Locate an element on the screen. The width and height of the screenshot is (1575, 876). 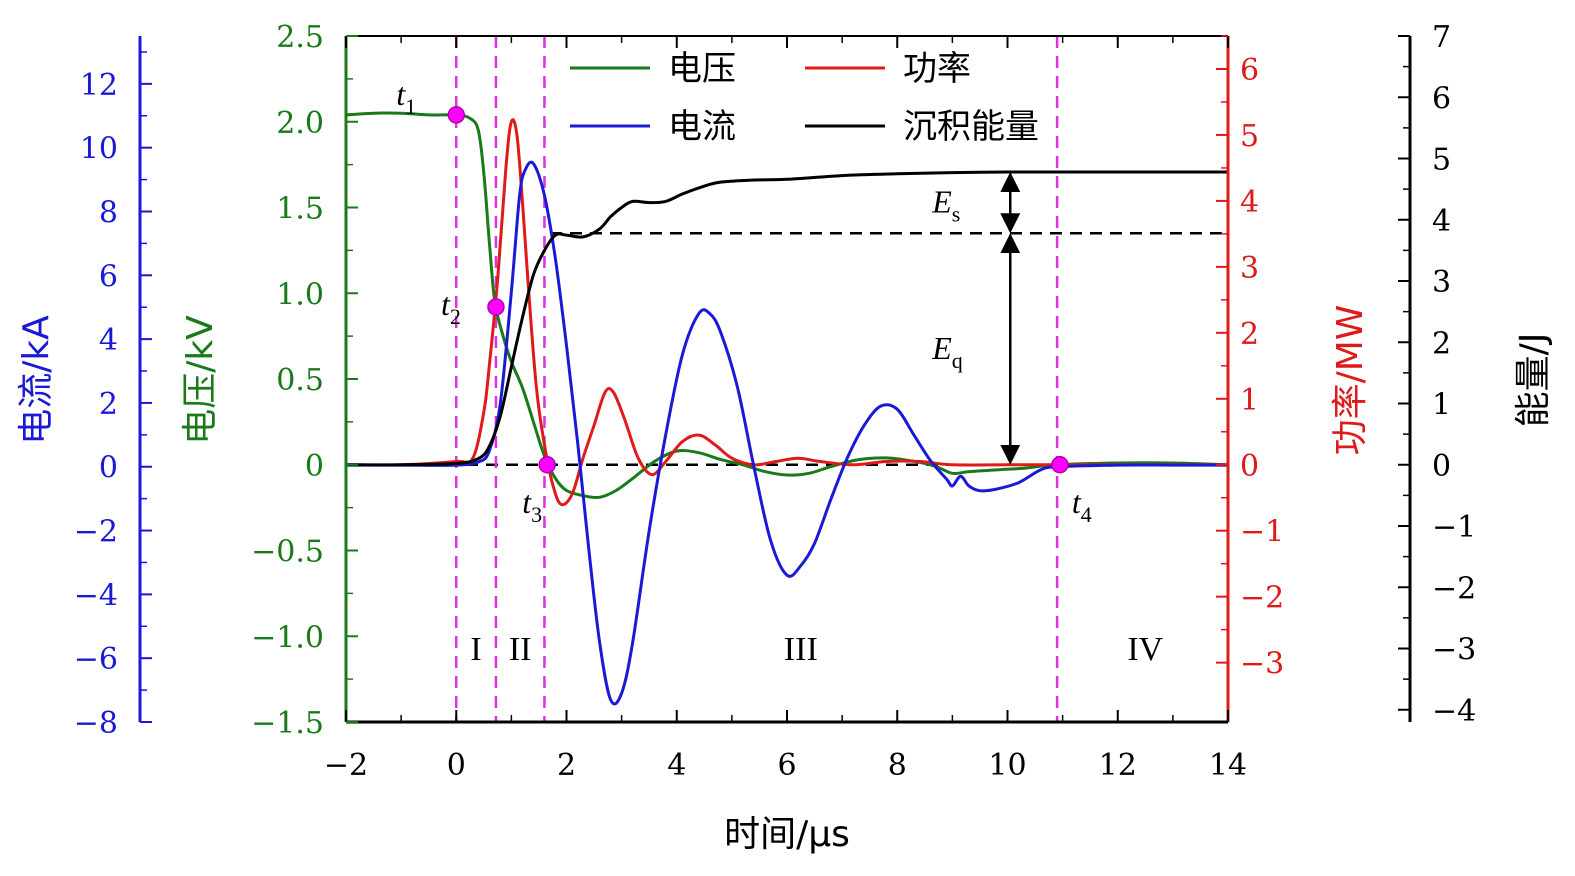
power-tick-label: 6 is located at coordinates (1249, 70).